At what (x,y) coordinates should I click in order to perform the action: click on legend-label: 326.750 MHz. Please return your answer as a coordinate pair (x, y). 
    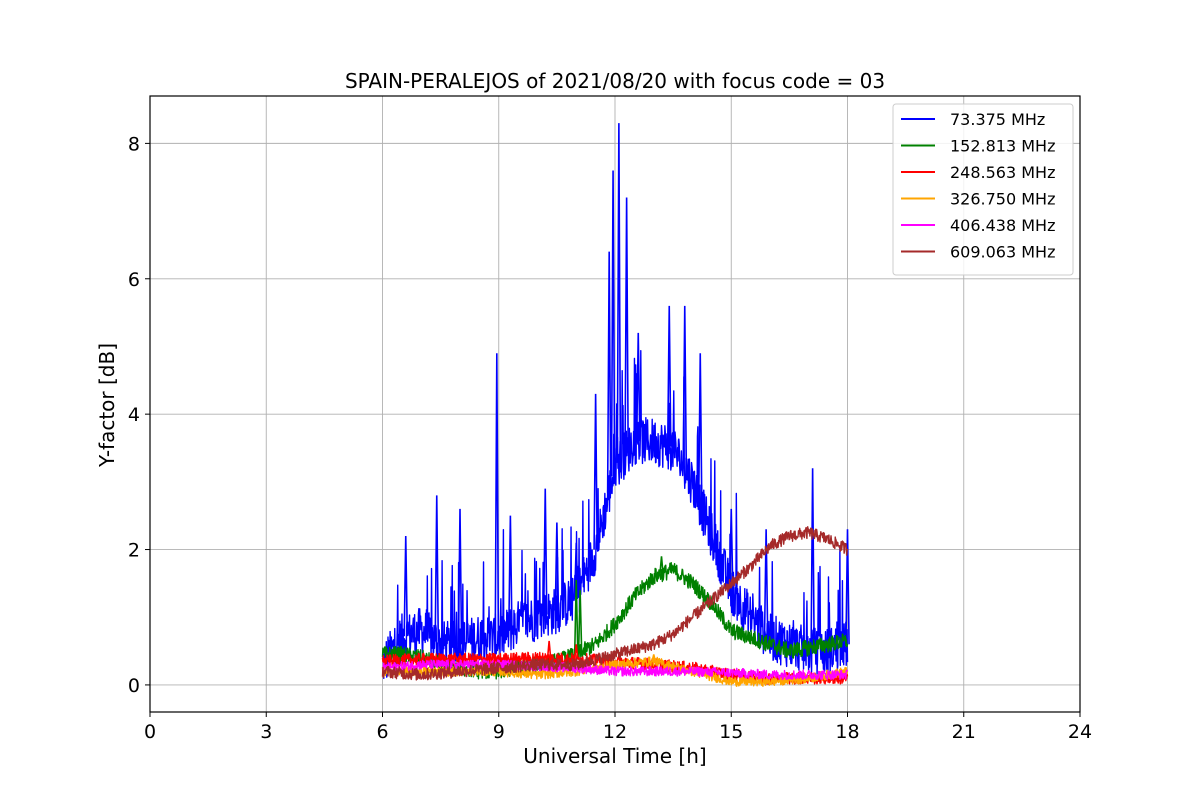
    Looking at the image, I should click on (1002, 199).